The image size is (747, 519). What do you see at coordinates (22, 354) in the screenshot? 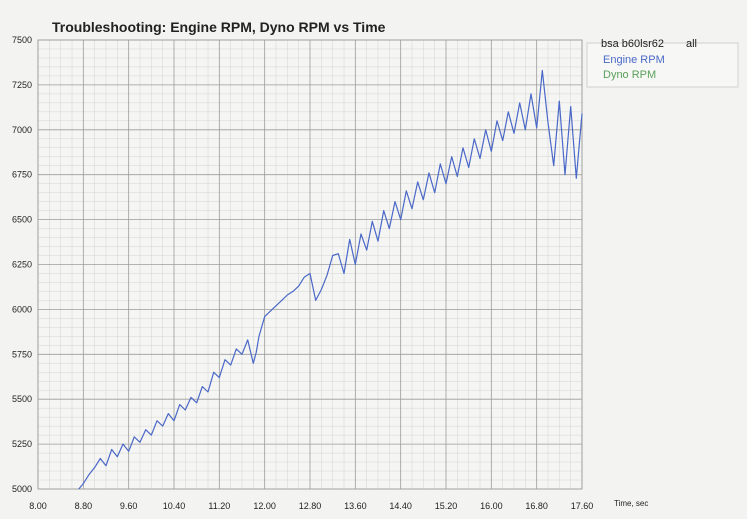
I see `y-tick-label: 5750` at bounding box center [22, 354].